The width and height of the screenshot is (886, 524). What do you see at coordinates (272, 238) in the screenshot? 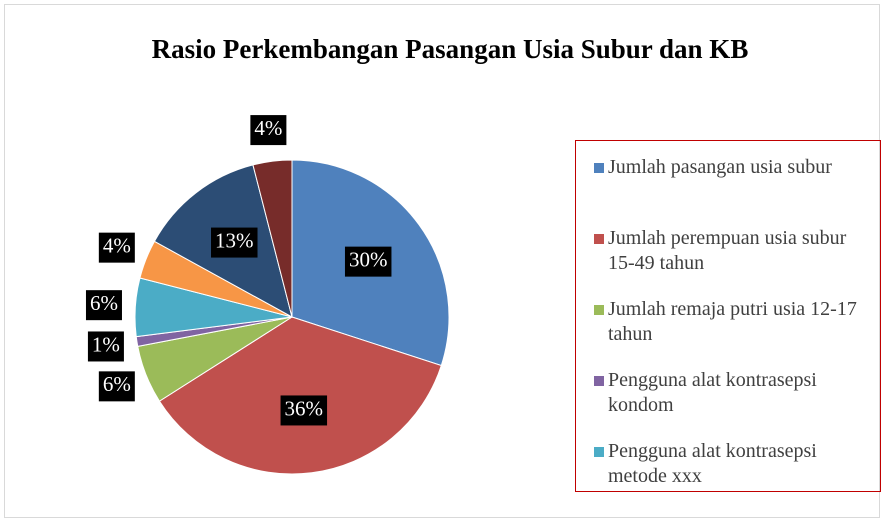
I see `pie-slice` at bounding box center [272, 238].